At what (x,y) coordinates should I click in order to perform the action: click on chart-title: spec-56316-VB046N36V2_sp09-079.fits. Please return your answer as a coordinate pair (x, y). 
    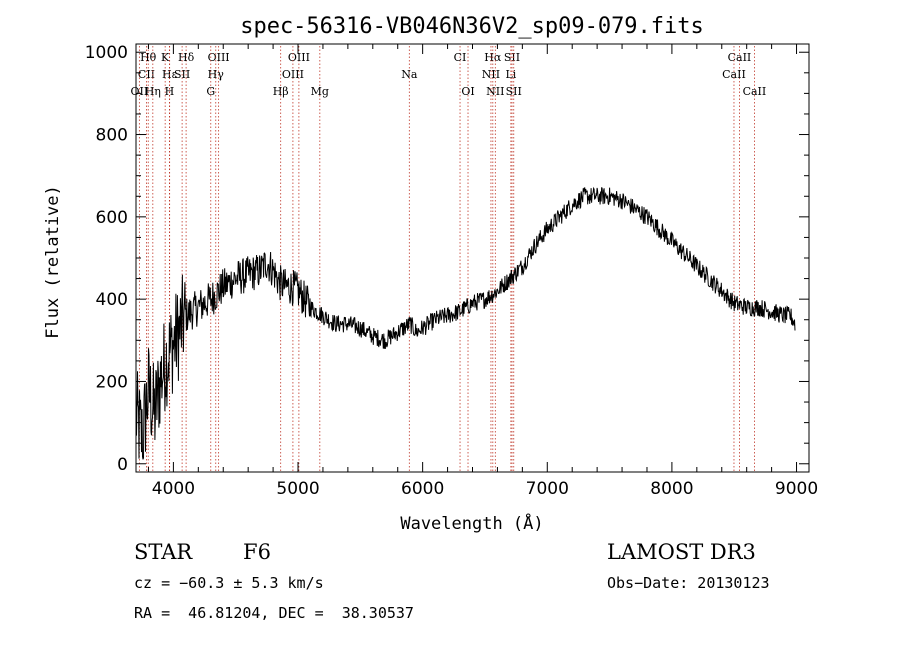
    Looking at the image, I should click on (472, 26).